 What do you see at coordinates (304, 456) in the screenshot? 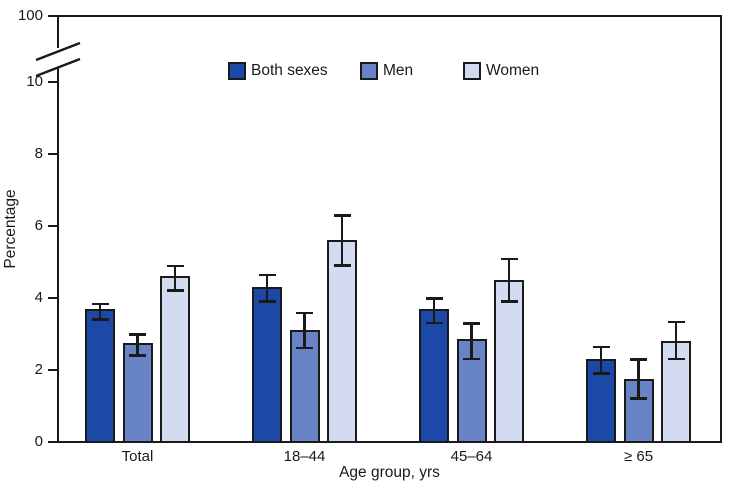
I see `x-category-label-18-44: 18–44` at bounding box center [304, 456].